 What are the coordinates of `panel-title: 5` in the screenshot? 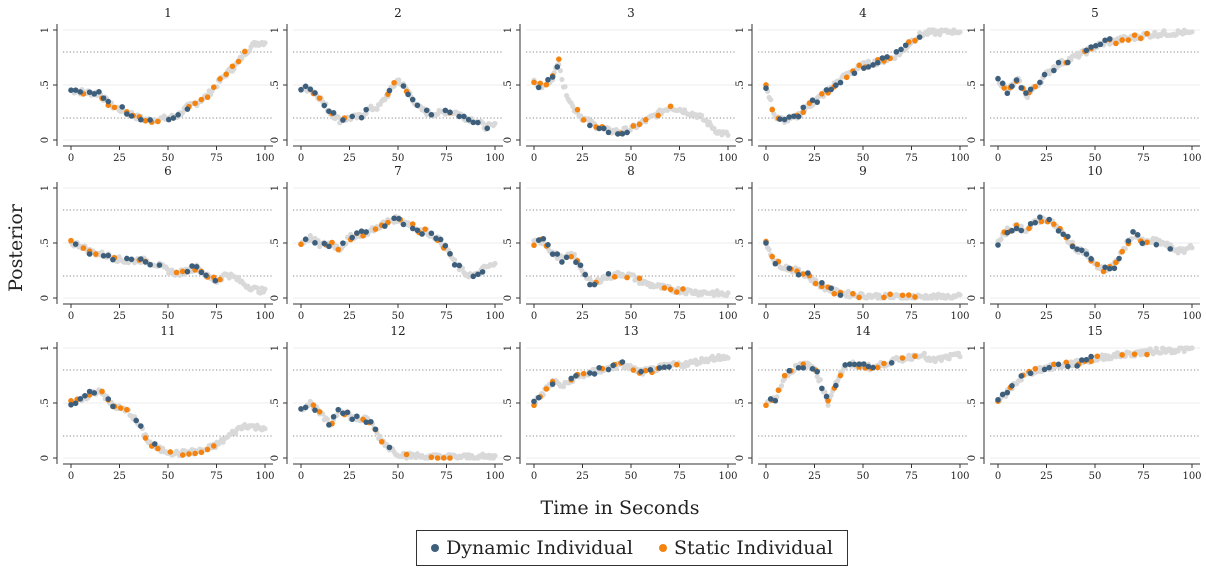 It's located at (1095, 13).